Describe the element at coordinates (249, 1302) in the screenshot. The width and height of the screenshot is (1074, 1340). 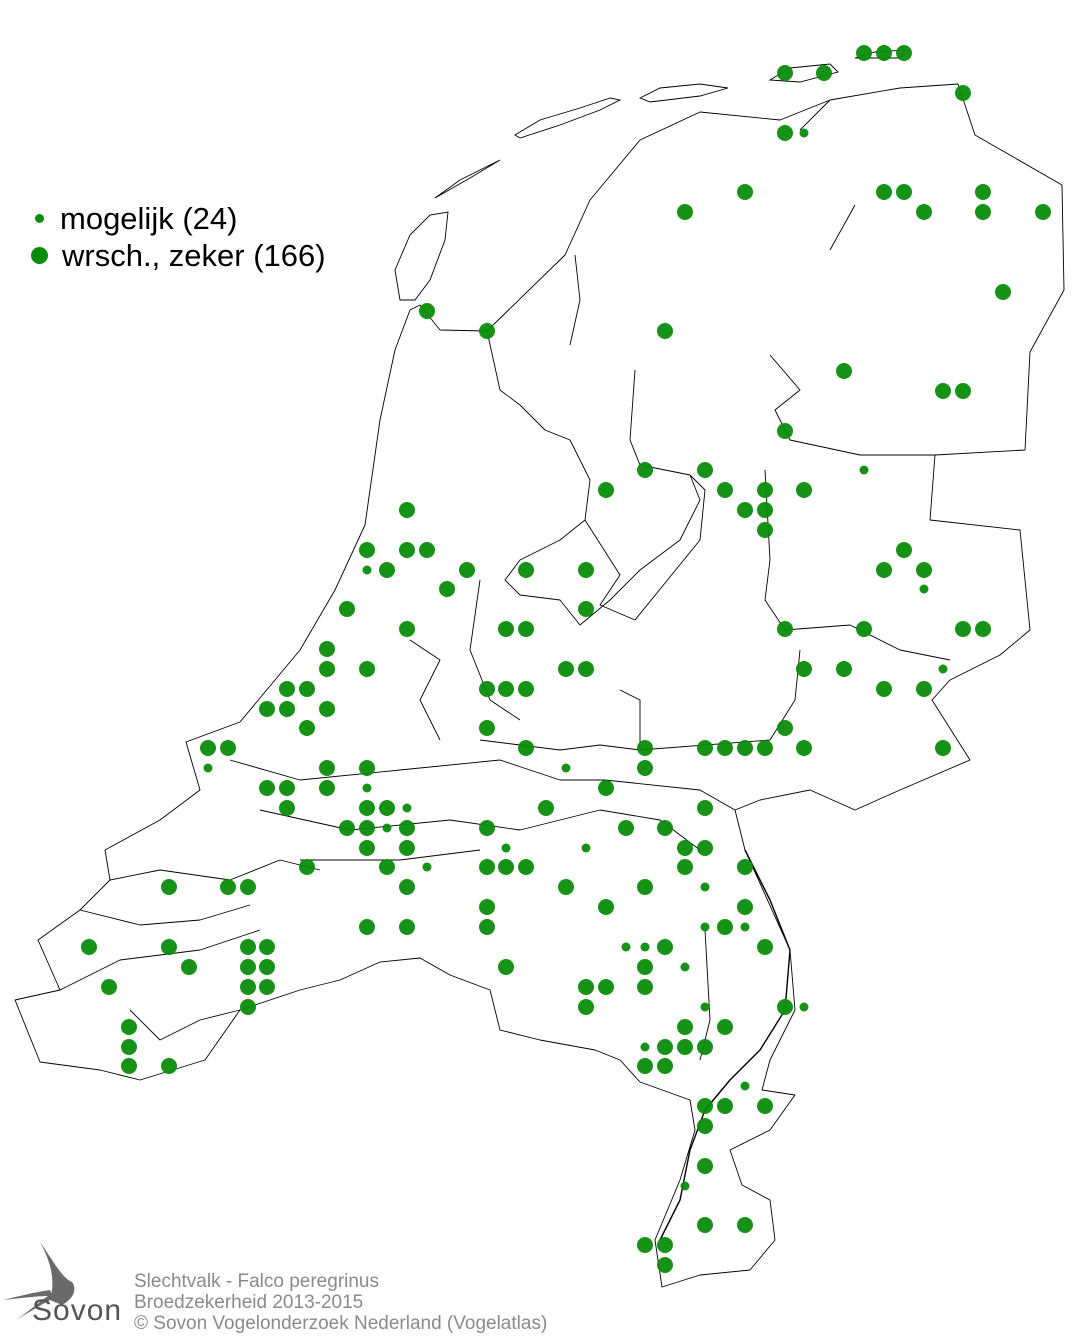
I see `map-subtitle: Broedzekerheid 2013-2015` at that location.